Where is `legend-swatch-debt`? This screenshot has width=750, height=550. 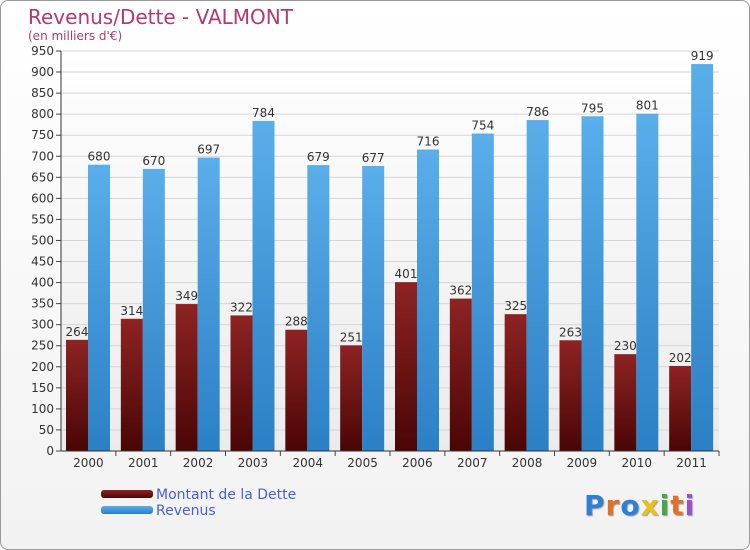 legend-swatch-debt is located at coordinates (127, 494).